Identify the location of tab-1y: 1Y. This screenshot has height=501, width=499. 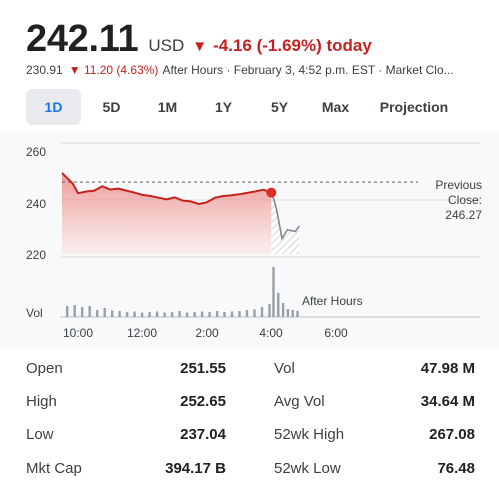
(223, 107).